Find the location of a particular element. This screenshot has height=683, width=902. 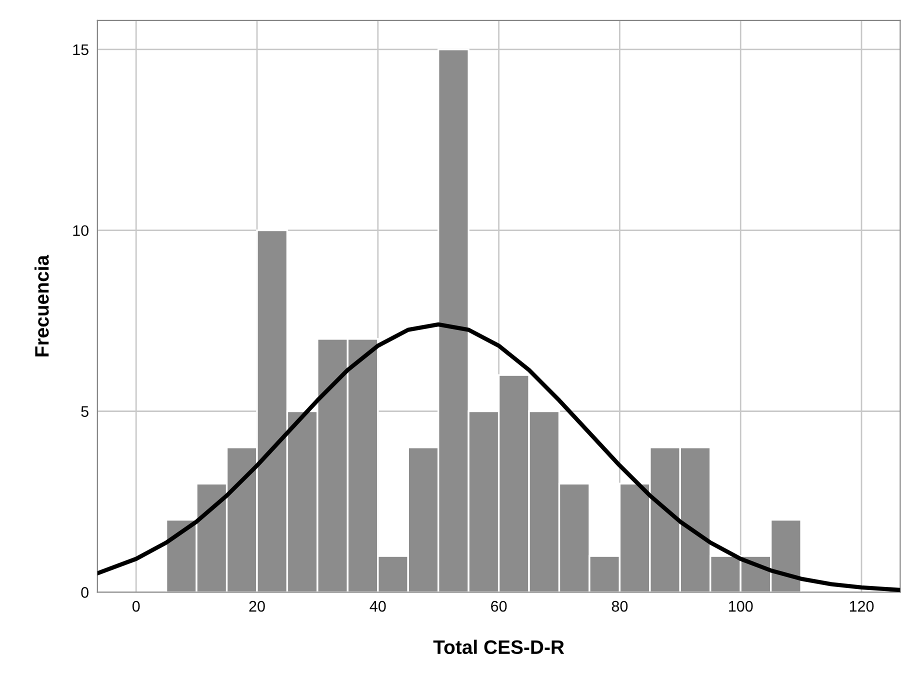

y-tick-label: 5 is located at coordinates (84, 411).